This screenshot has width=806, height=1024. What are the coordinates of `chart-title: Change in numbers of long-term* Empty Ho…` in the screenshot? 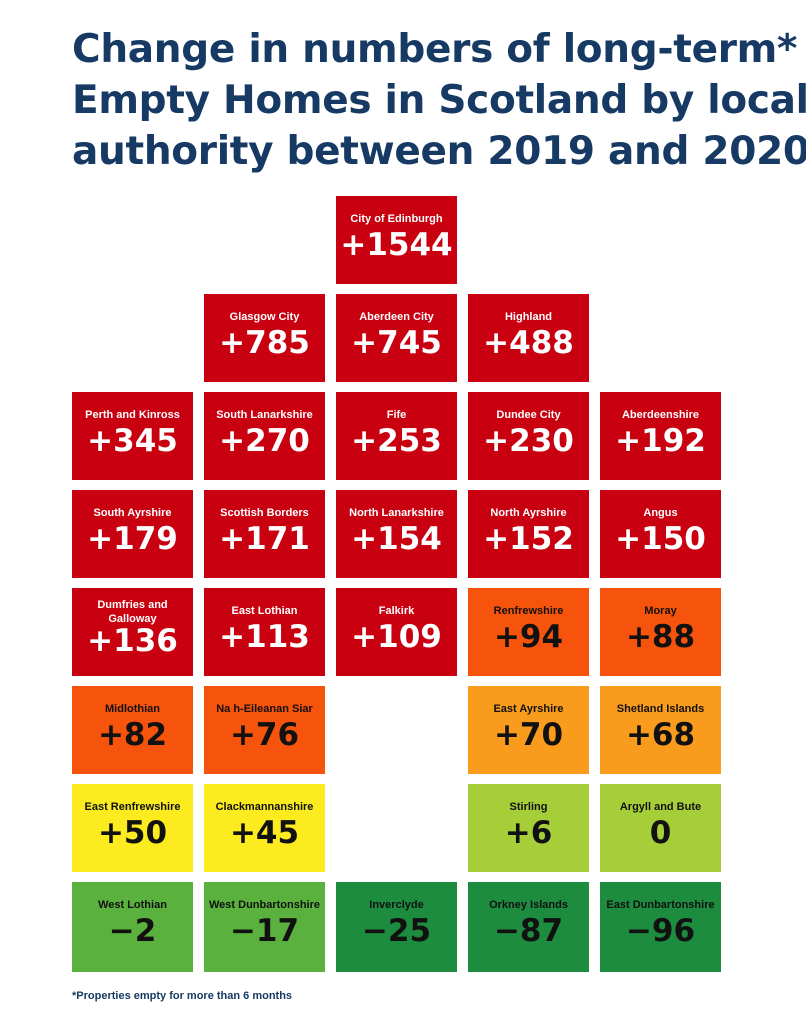 It's located at (439, 100).